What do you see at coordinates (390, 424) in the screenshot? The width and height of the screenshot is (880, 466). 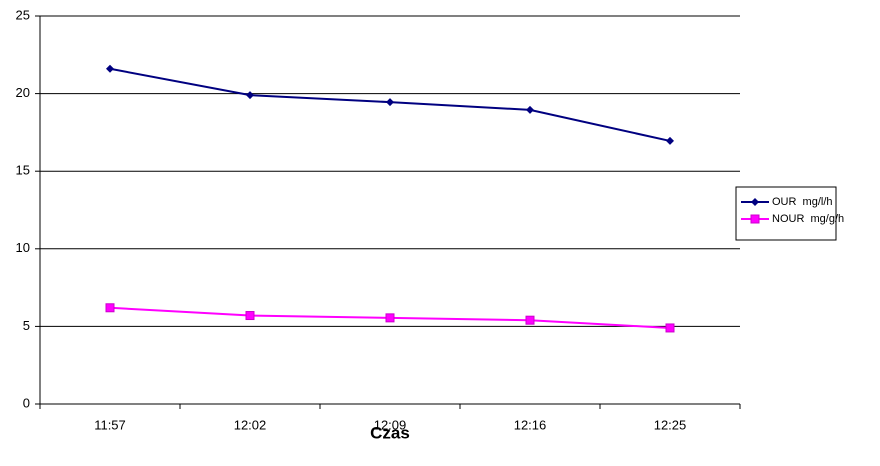 I see `x-tick-label: 12:09` at bounding box center [390, 424].